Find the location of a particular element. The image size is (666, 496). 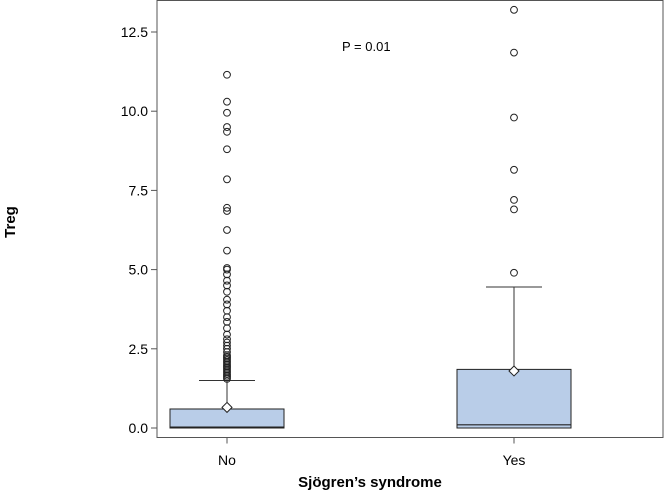

y-tick-label: 5.0 is located at coordinates (139, 270).